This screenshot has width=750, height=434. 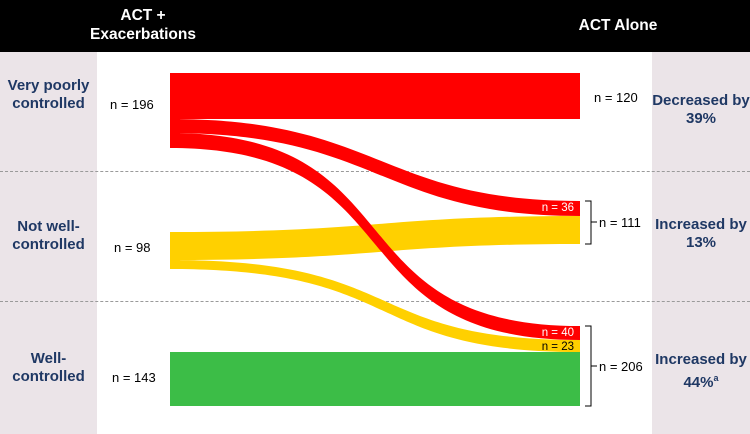 What do you see at coordinates (132, 247) in the screenshot?
I see `left-n-not-well: n = 98` at bounding box center [132, 247].